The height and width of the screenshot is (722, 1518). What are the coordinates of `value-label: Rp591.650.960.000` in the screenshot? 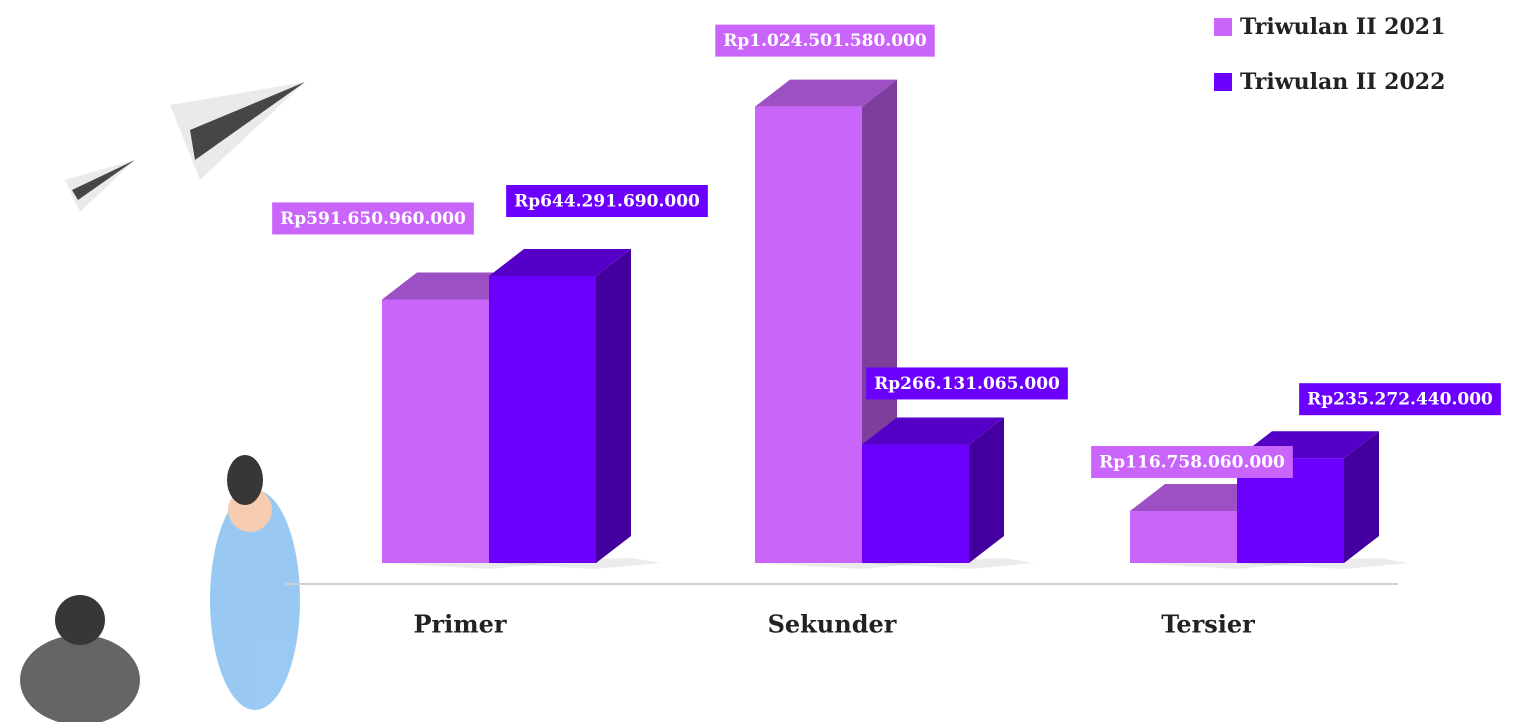 It's located at (373, 219).